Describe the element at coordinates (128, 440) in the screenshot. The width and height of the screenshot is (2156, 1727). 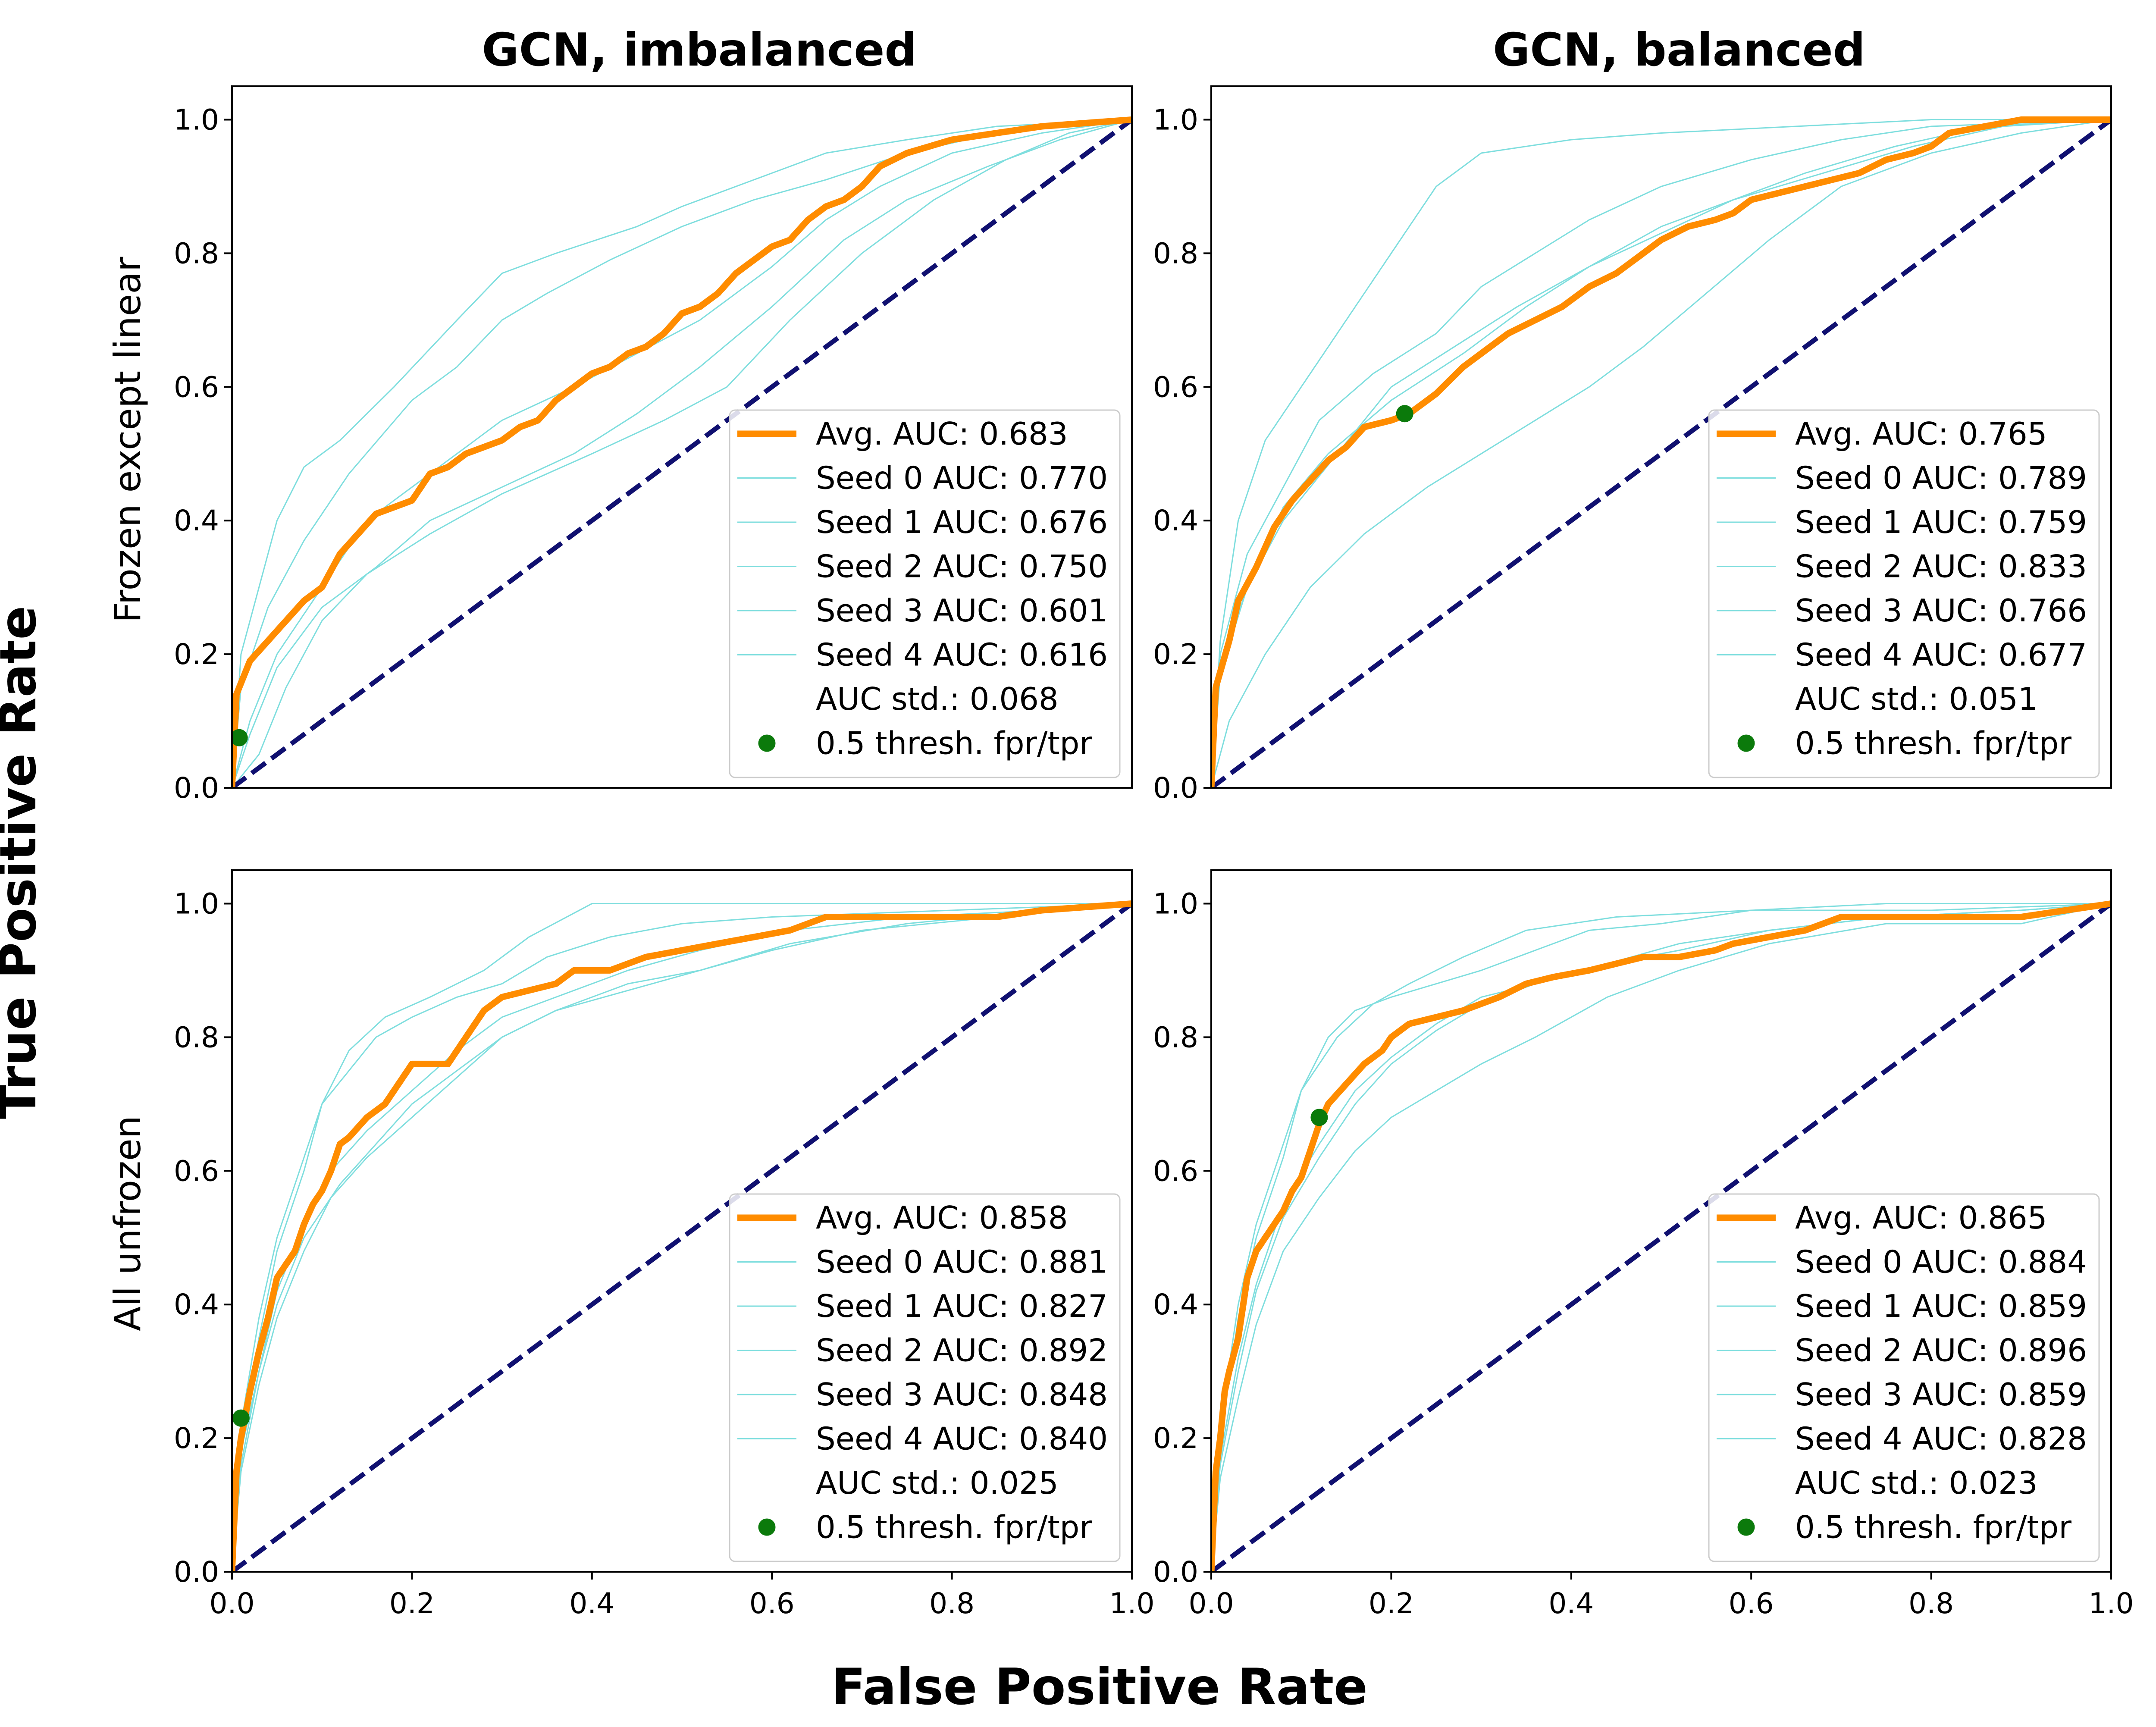
I see `row-label-frozen: Frozen except linear` at that location.